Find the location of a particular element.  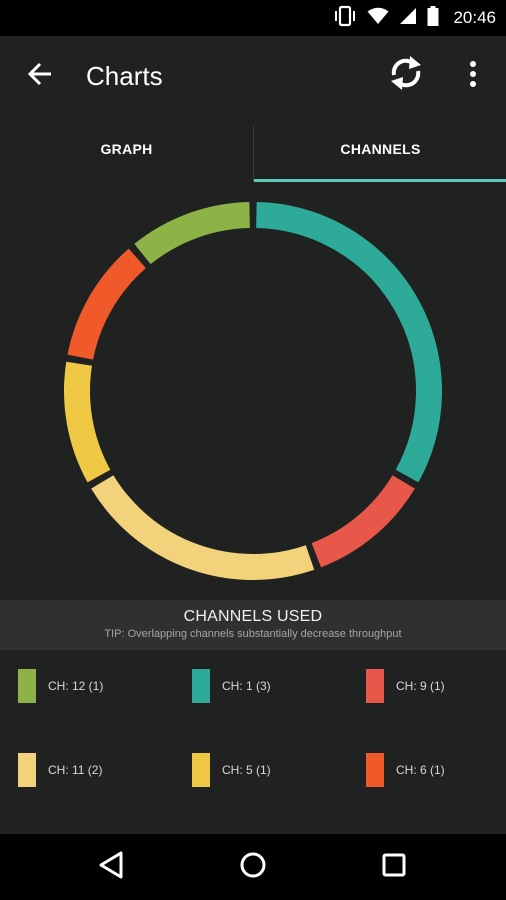

navigation-bar is located at coordinates (253, 867).